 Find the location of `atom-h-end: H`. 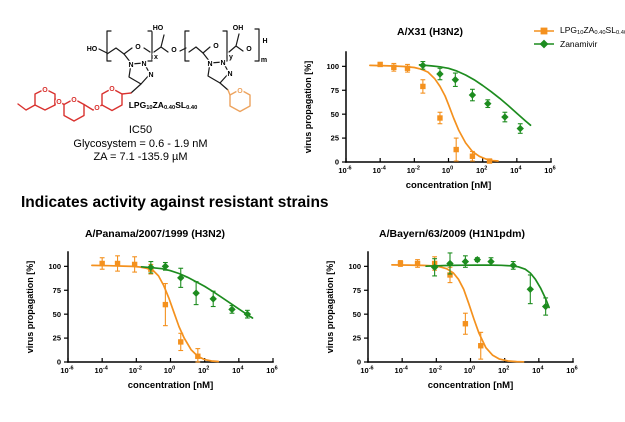

atom-h-end: H is located at coordinates (264, 41).